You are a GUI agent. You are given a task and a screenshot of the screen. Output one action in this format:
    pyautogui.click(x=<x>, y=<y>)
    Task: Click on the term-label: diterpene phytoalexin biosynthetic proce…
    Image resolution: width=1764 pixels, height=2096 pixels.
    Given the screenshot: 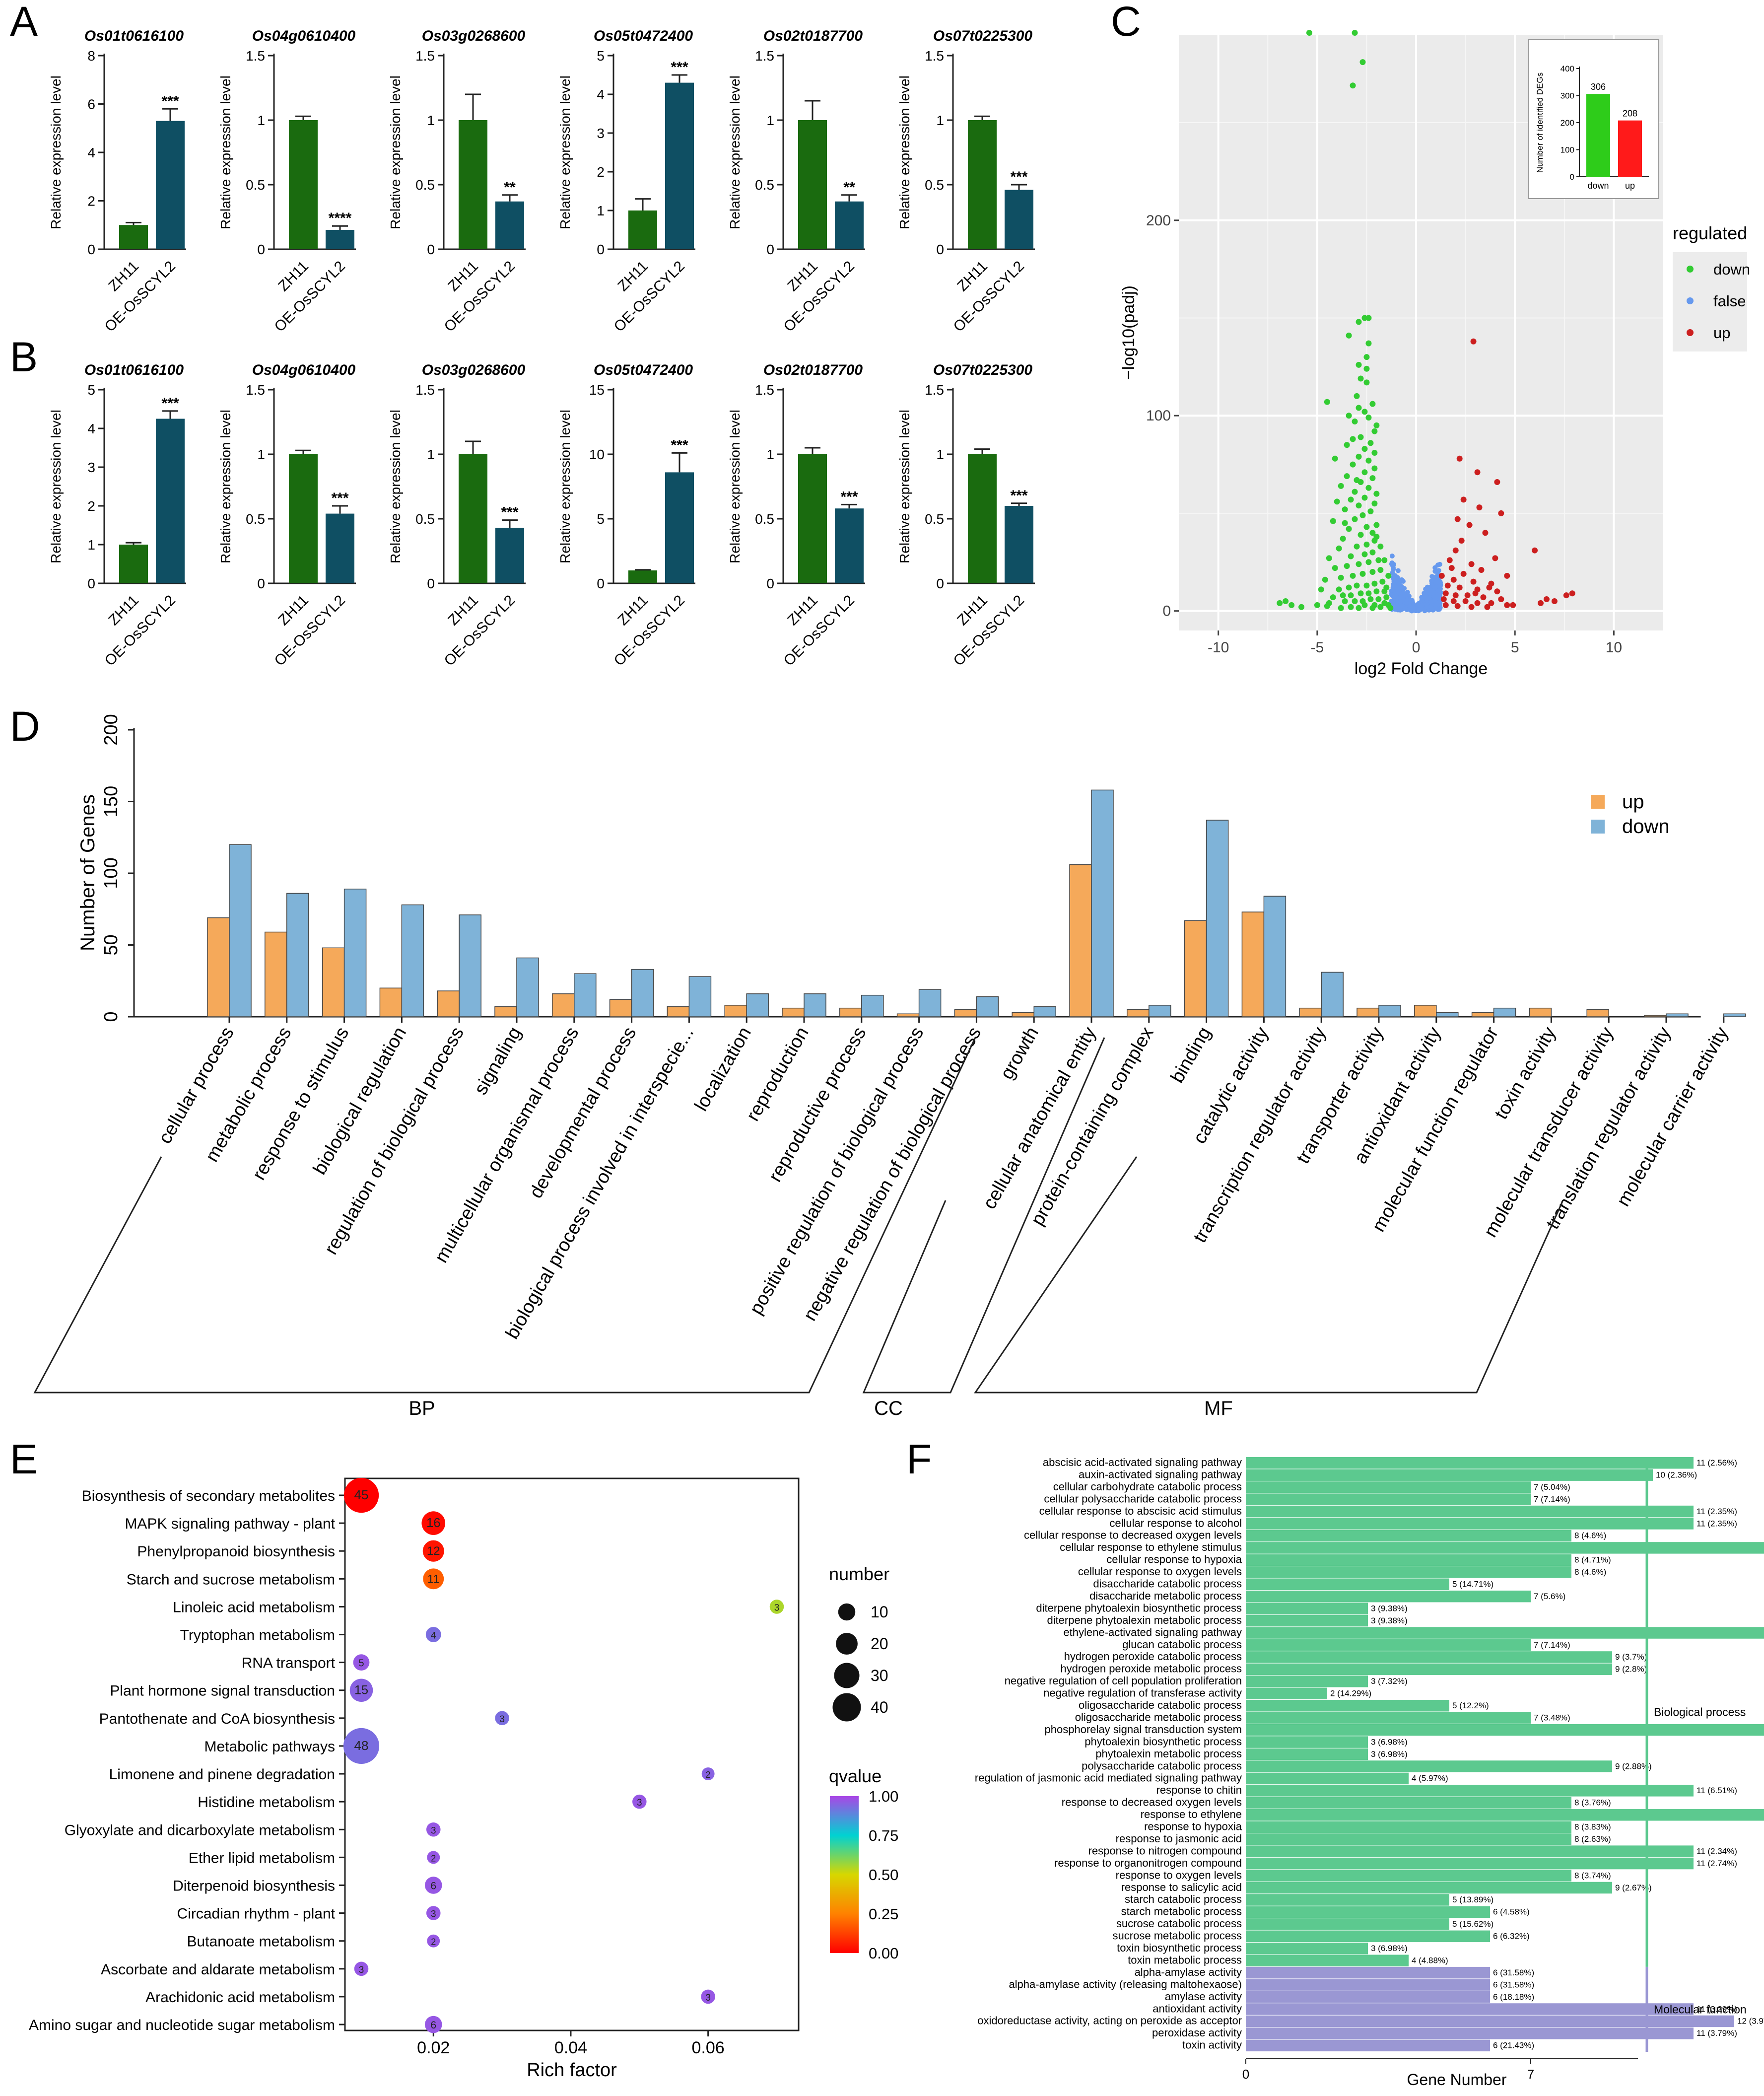 What is the action you would take?
    pyautogui.click(x=1139, y=1608)
    